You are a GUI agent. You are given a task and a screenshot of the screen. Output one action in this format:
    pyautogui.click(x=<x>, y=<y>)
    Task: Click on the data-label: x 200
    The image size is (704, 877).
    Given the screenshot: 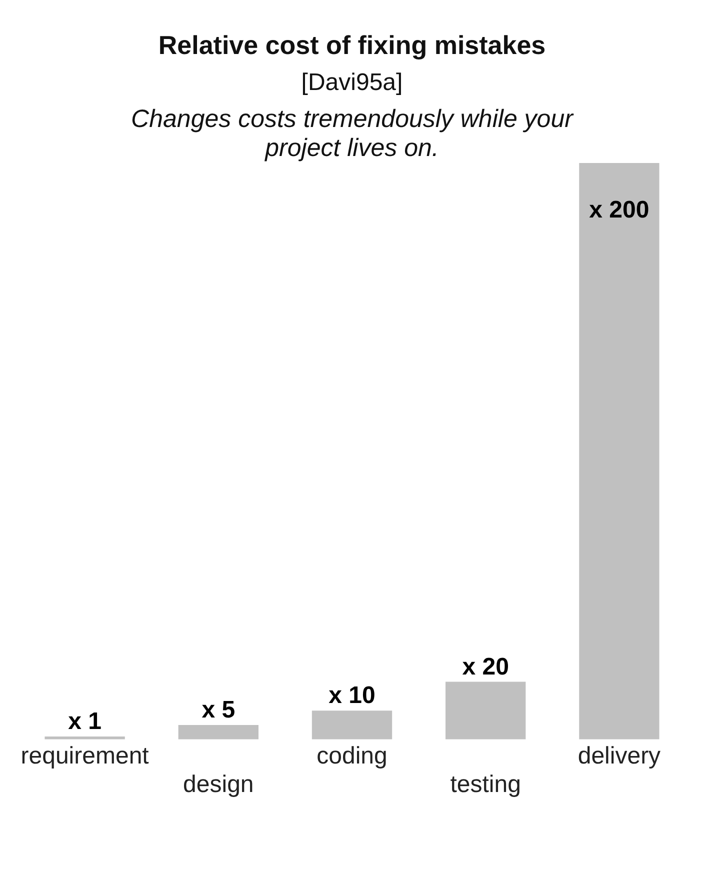 What is the action you would take?
    pyautogui.click(x=619, y=210)
    